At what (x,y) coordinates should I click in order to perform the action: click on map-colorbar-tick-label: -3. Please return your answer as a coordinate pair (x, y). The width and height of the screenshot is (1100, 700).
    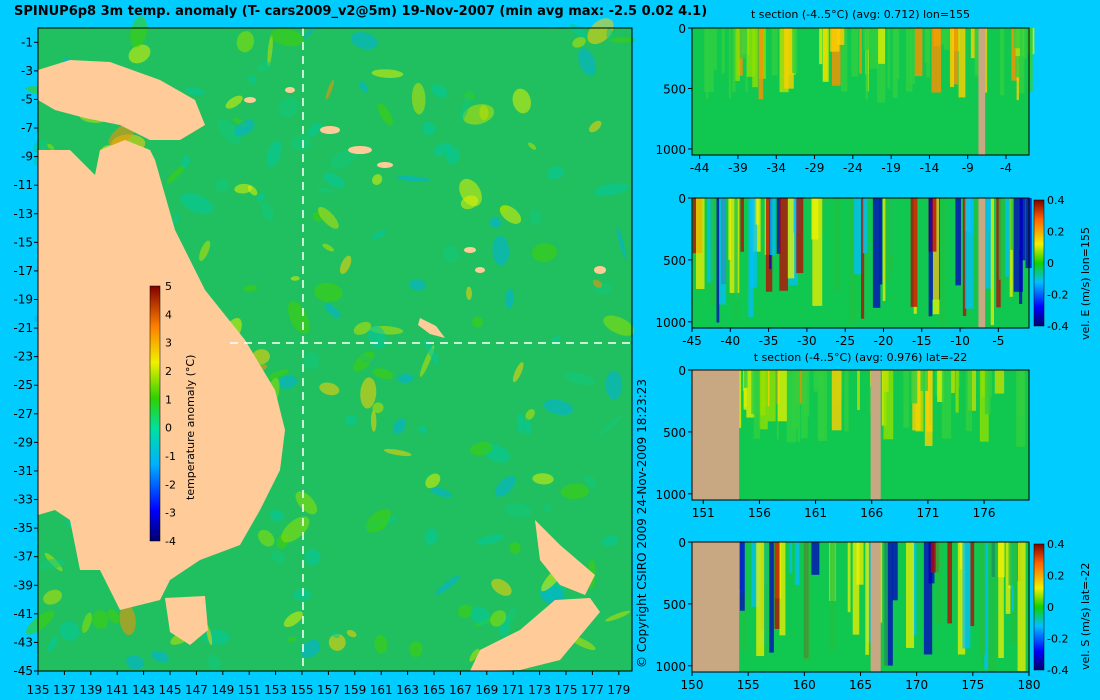
    Looking at the image, I should click on (170, 513).